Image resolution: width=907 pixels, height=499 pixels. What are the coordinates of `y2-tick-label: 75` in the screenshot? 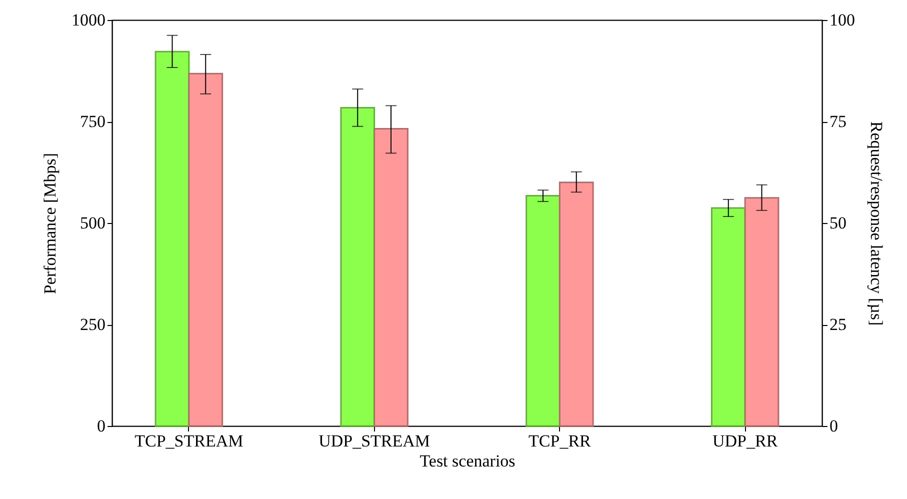 It's located at (838, 121).